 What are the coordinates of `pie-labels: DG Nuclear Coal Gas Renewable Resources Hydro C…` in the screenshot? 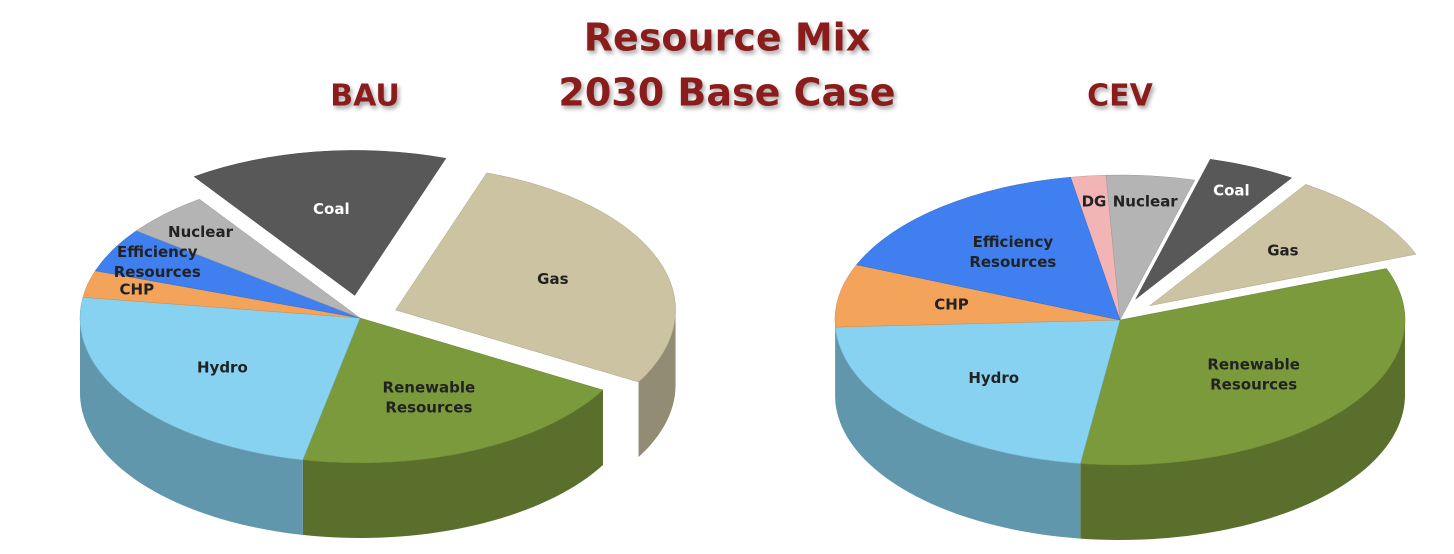 It's located at (1117, 287).